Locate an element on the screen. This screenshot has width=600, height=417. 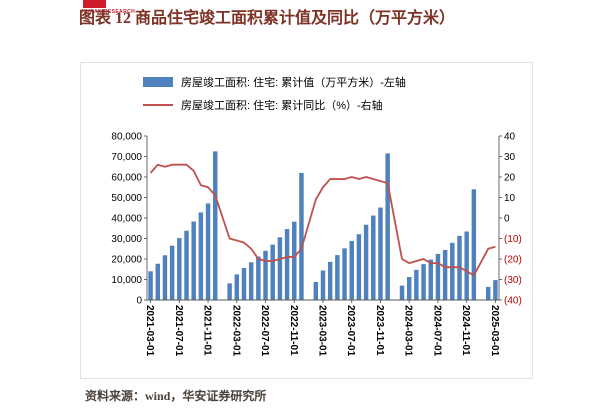
svg-text: 30,000 is located at coordinates (126, 239).